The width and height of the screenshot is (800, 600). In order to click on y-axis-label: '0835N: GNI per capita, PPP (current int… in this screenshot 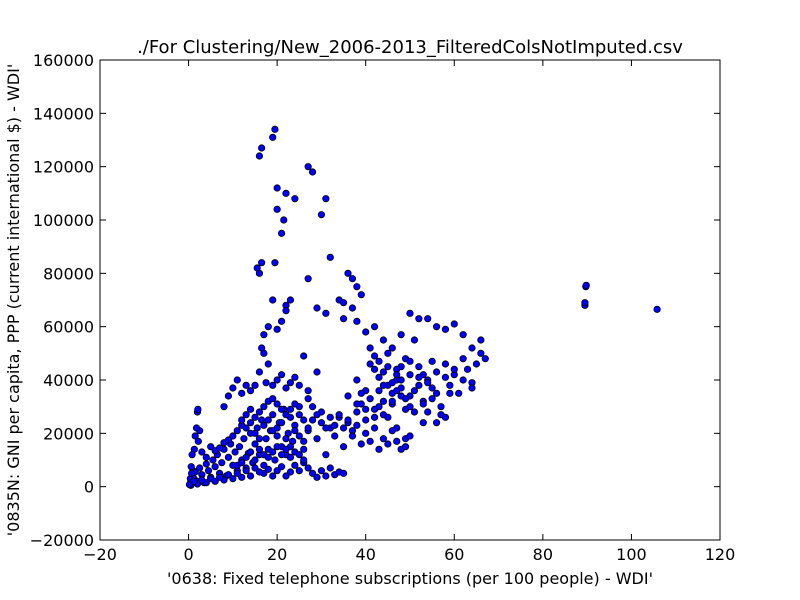, I will do `click(13, 300)`.